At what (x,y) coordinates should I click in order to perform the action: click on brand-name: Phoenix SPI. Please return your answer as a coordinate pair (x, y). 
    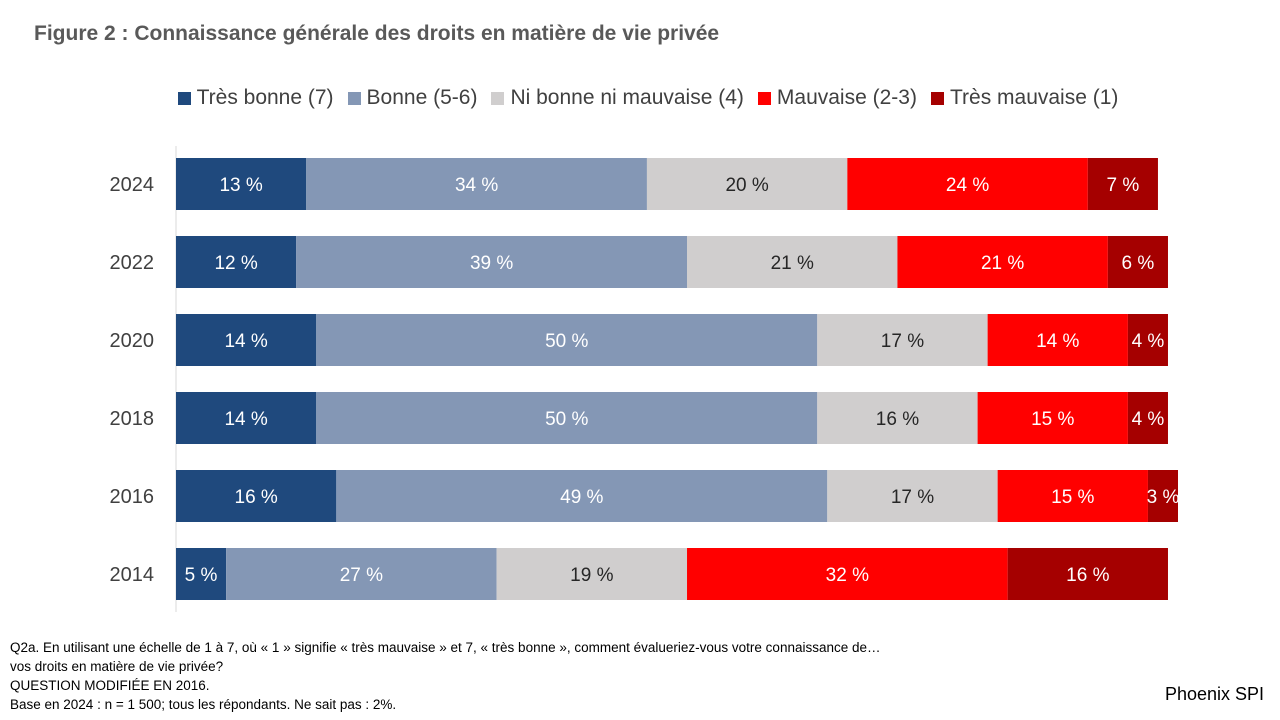
    Looking at the image, I should click on (1214, 694).